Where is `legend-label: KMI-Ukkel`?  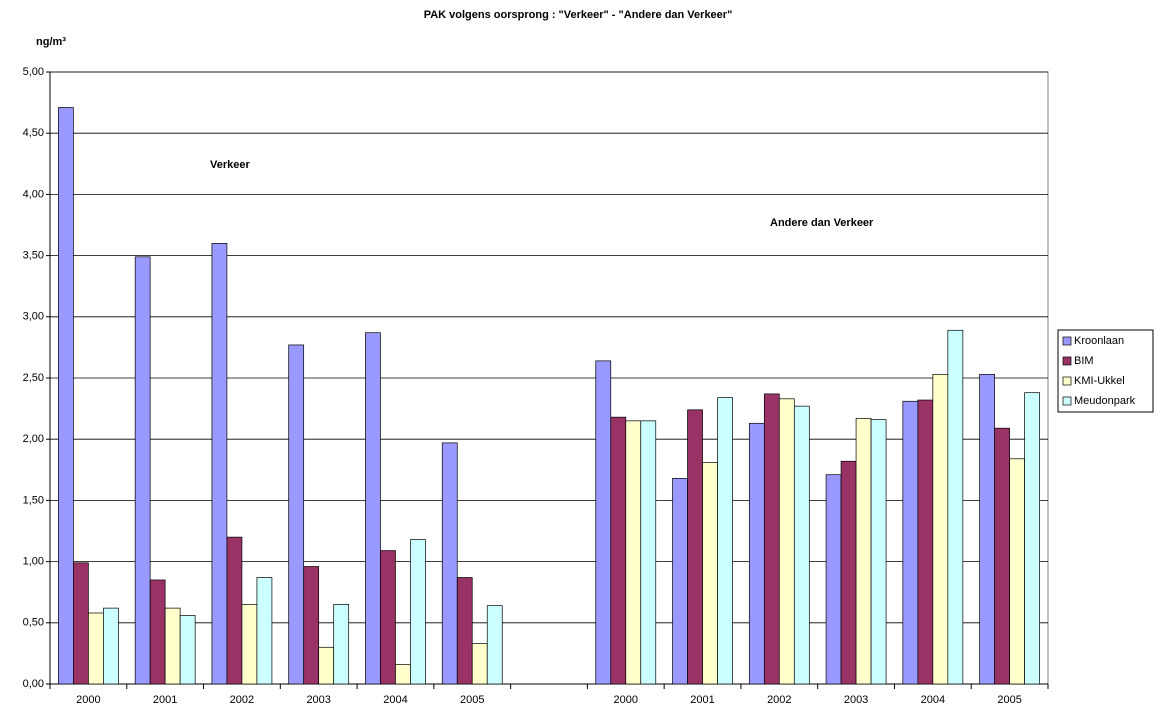
legend-label: KMI-Ukkel is located at coordinates (1099, 381).